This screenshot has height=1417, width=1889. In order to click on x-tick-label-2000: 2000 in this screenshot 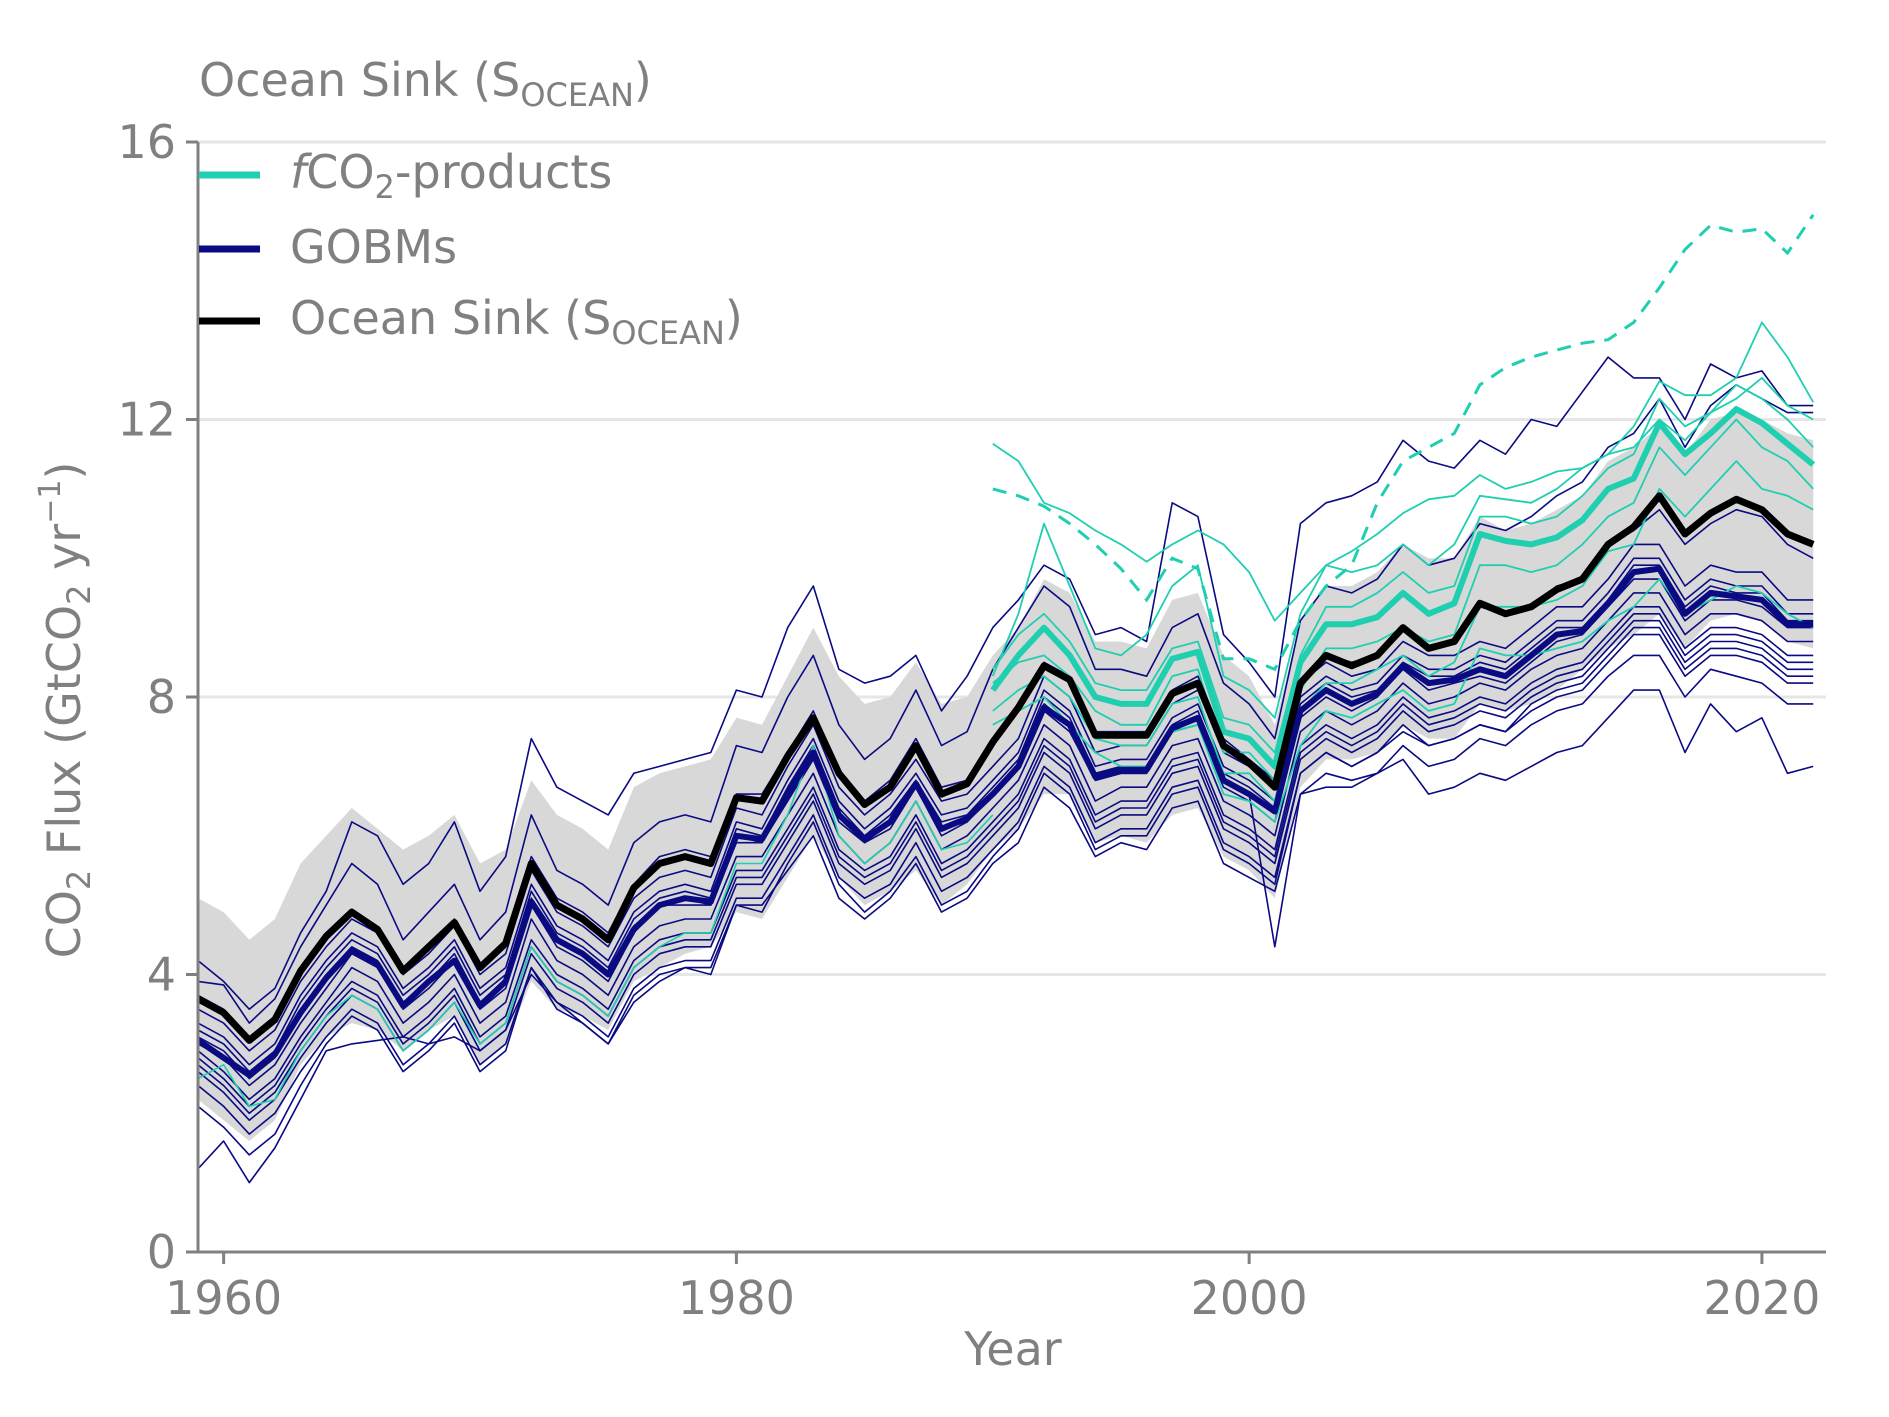, I will do `click(1249, 1298)`.